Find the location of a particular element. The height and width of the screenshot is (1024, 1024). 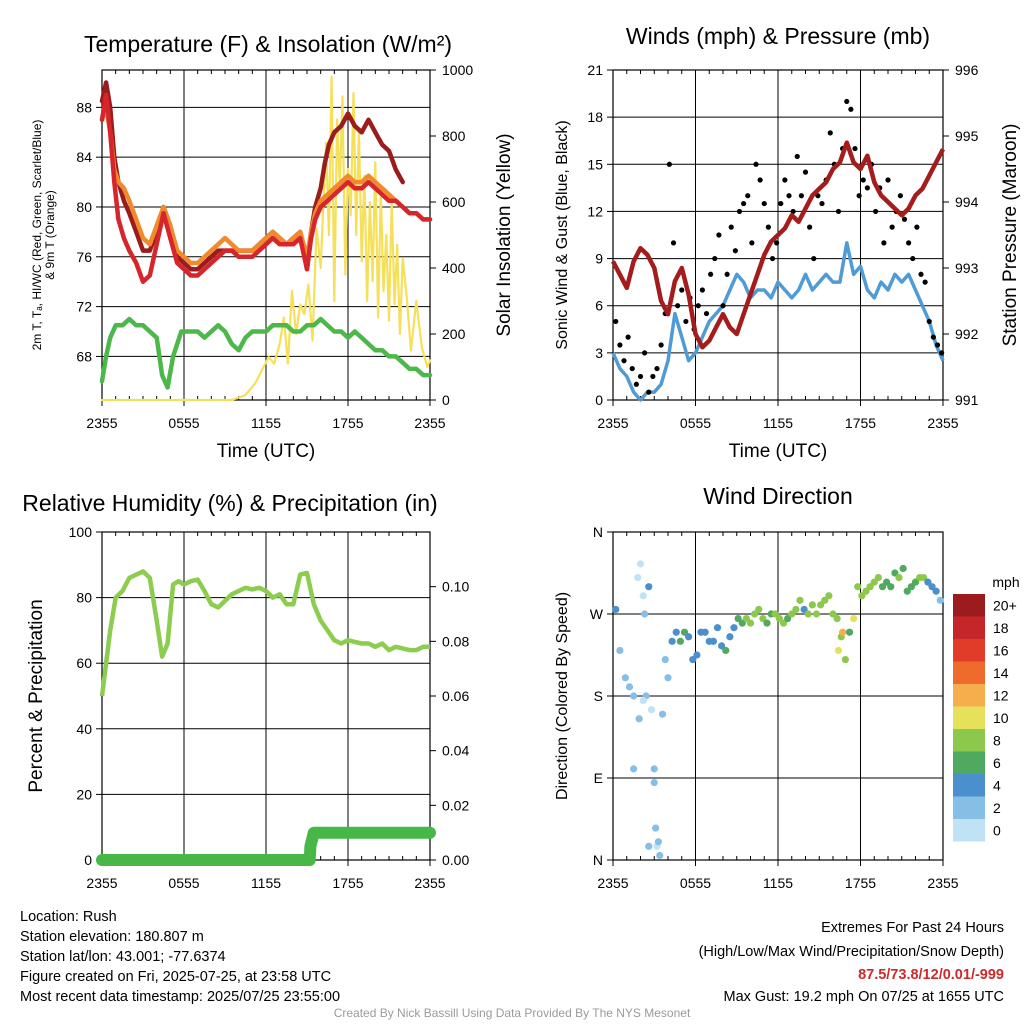

y2-tick-label: 0.06 is located at coordinates (455, 696).